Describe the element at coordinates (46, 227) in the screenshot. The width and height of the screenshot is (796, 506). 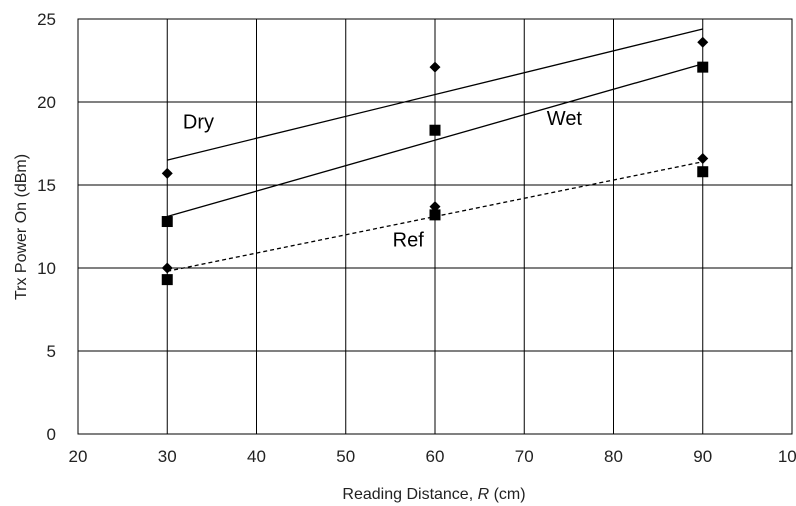
I see `y-axis-ticks: 0 5 10 15 20 25` at that location.